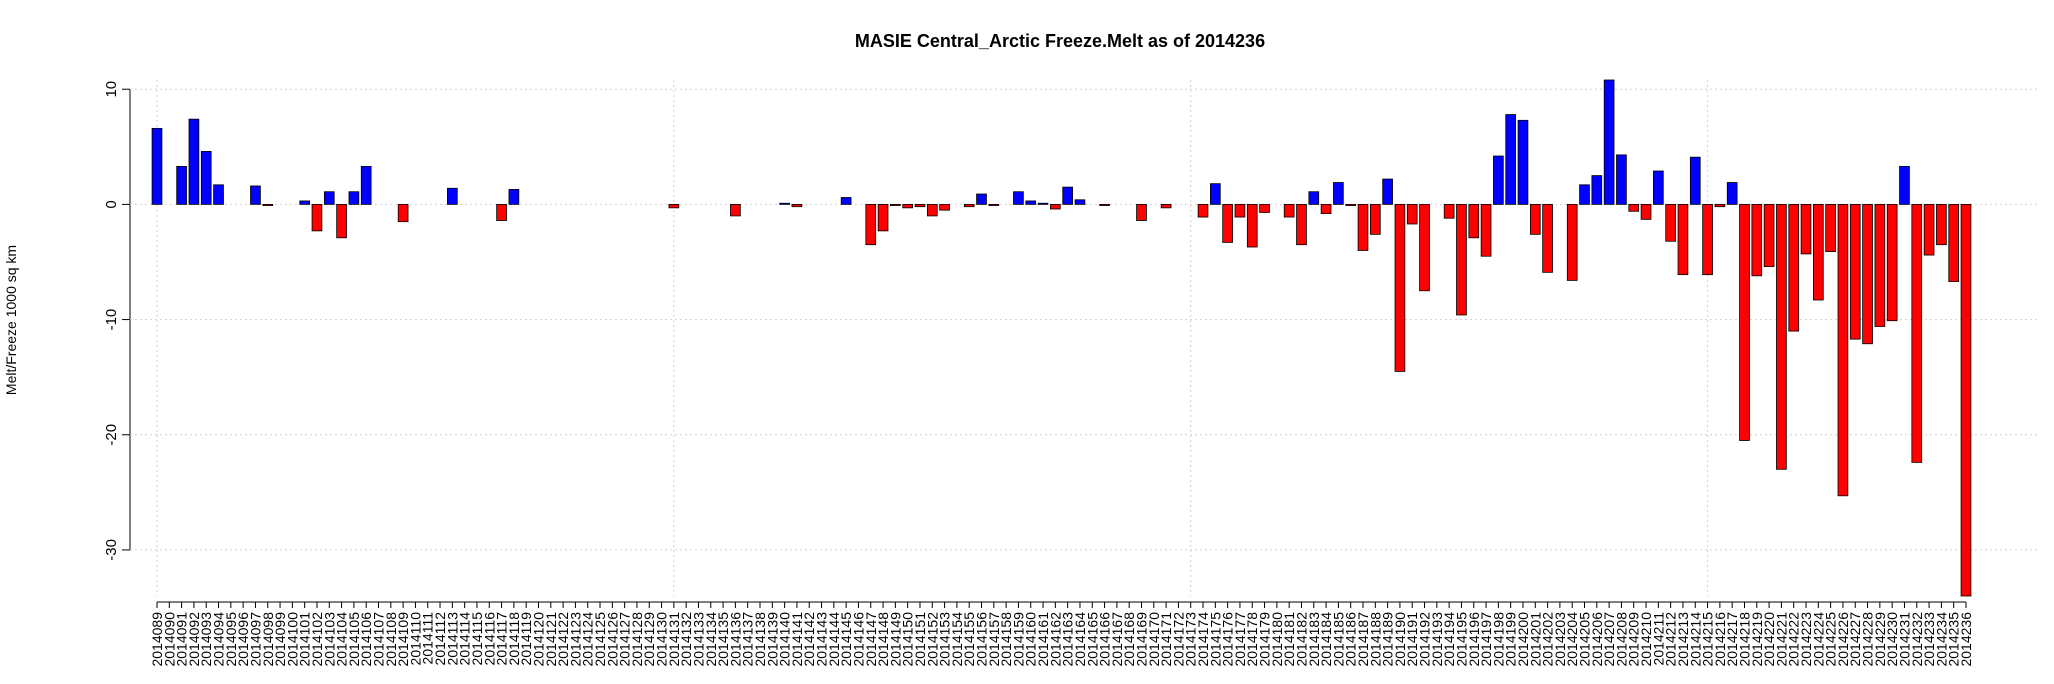 This screenshot has height=684, width=2054. I want to click on x-tick-label: 2014177, so click(1240, 639).